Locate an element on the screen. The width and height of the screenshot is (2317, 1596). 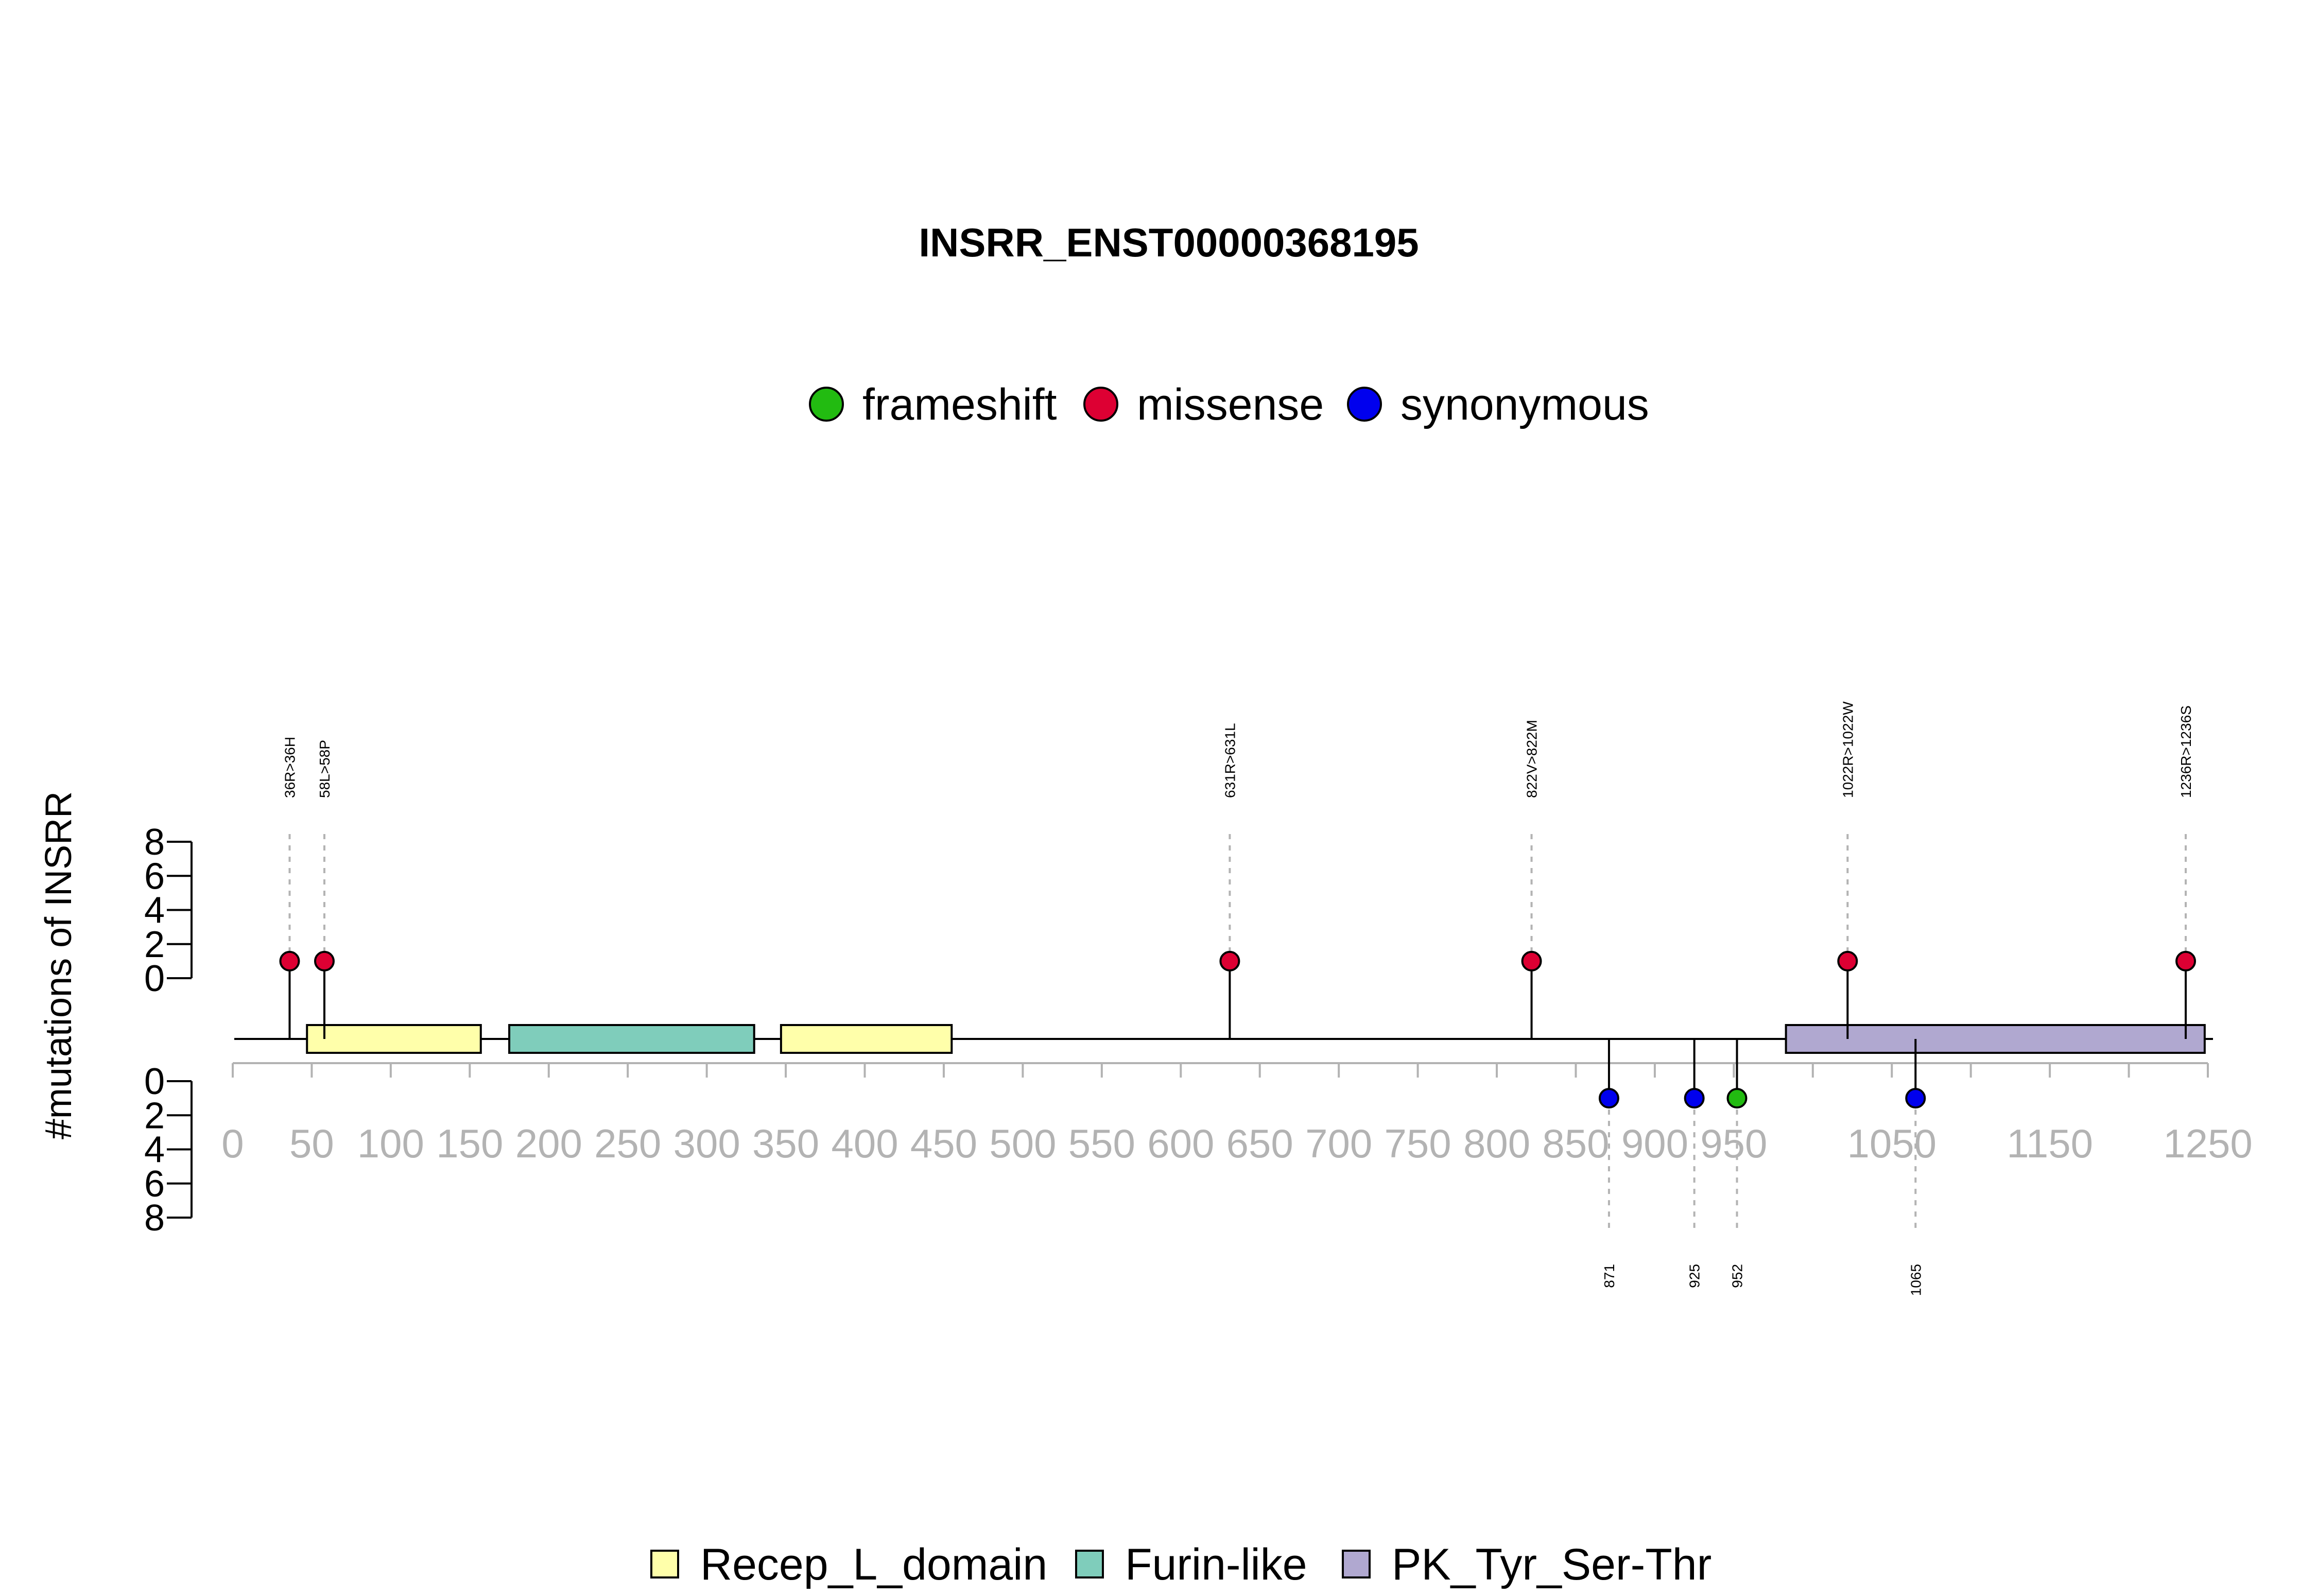
mutation-type-legend: frameshift missense synonymous is located at coordinates (1229, 404).